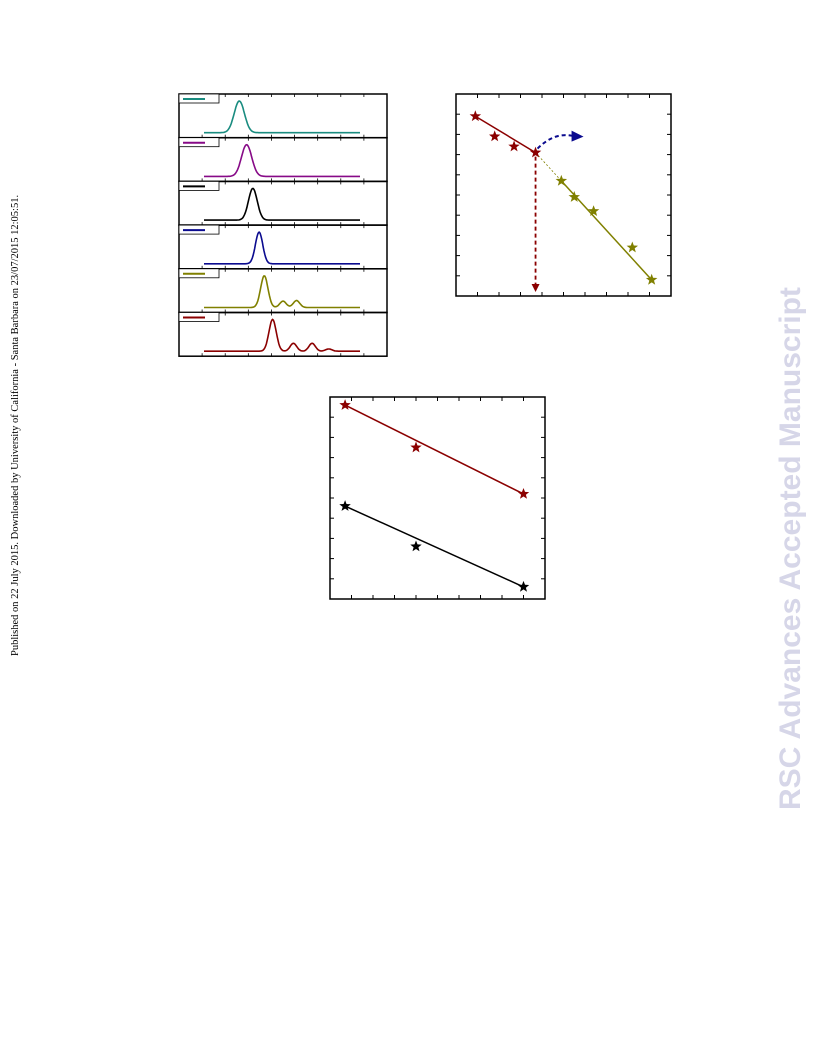 Image resolution: width=816 pixels, height=1056 pixels. What do you see at coordinates (548, 167) in the screenshot?
I see `connector-line` at bounding box center [548, 167].